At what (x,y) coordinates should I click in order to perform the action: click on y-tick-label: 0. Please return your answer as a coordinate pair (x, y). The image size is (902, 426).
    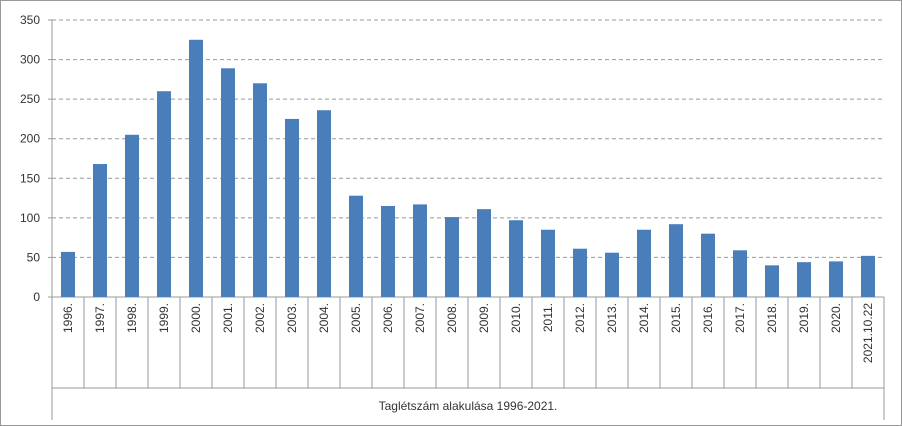
    Looking at the image, I should click on (36, 297).